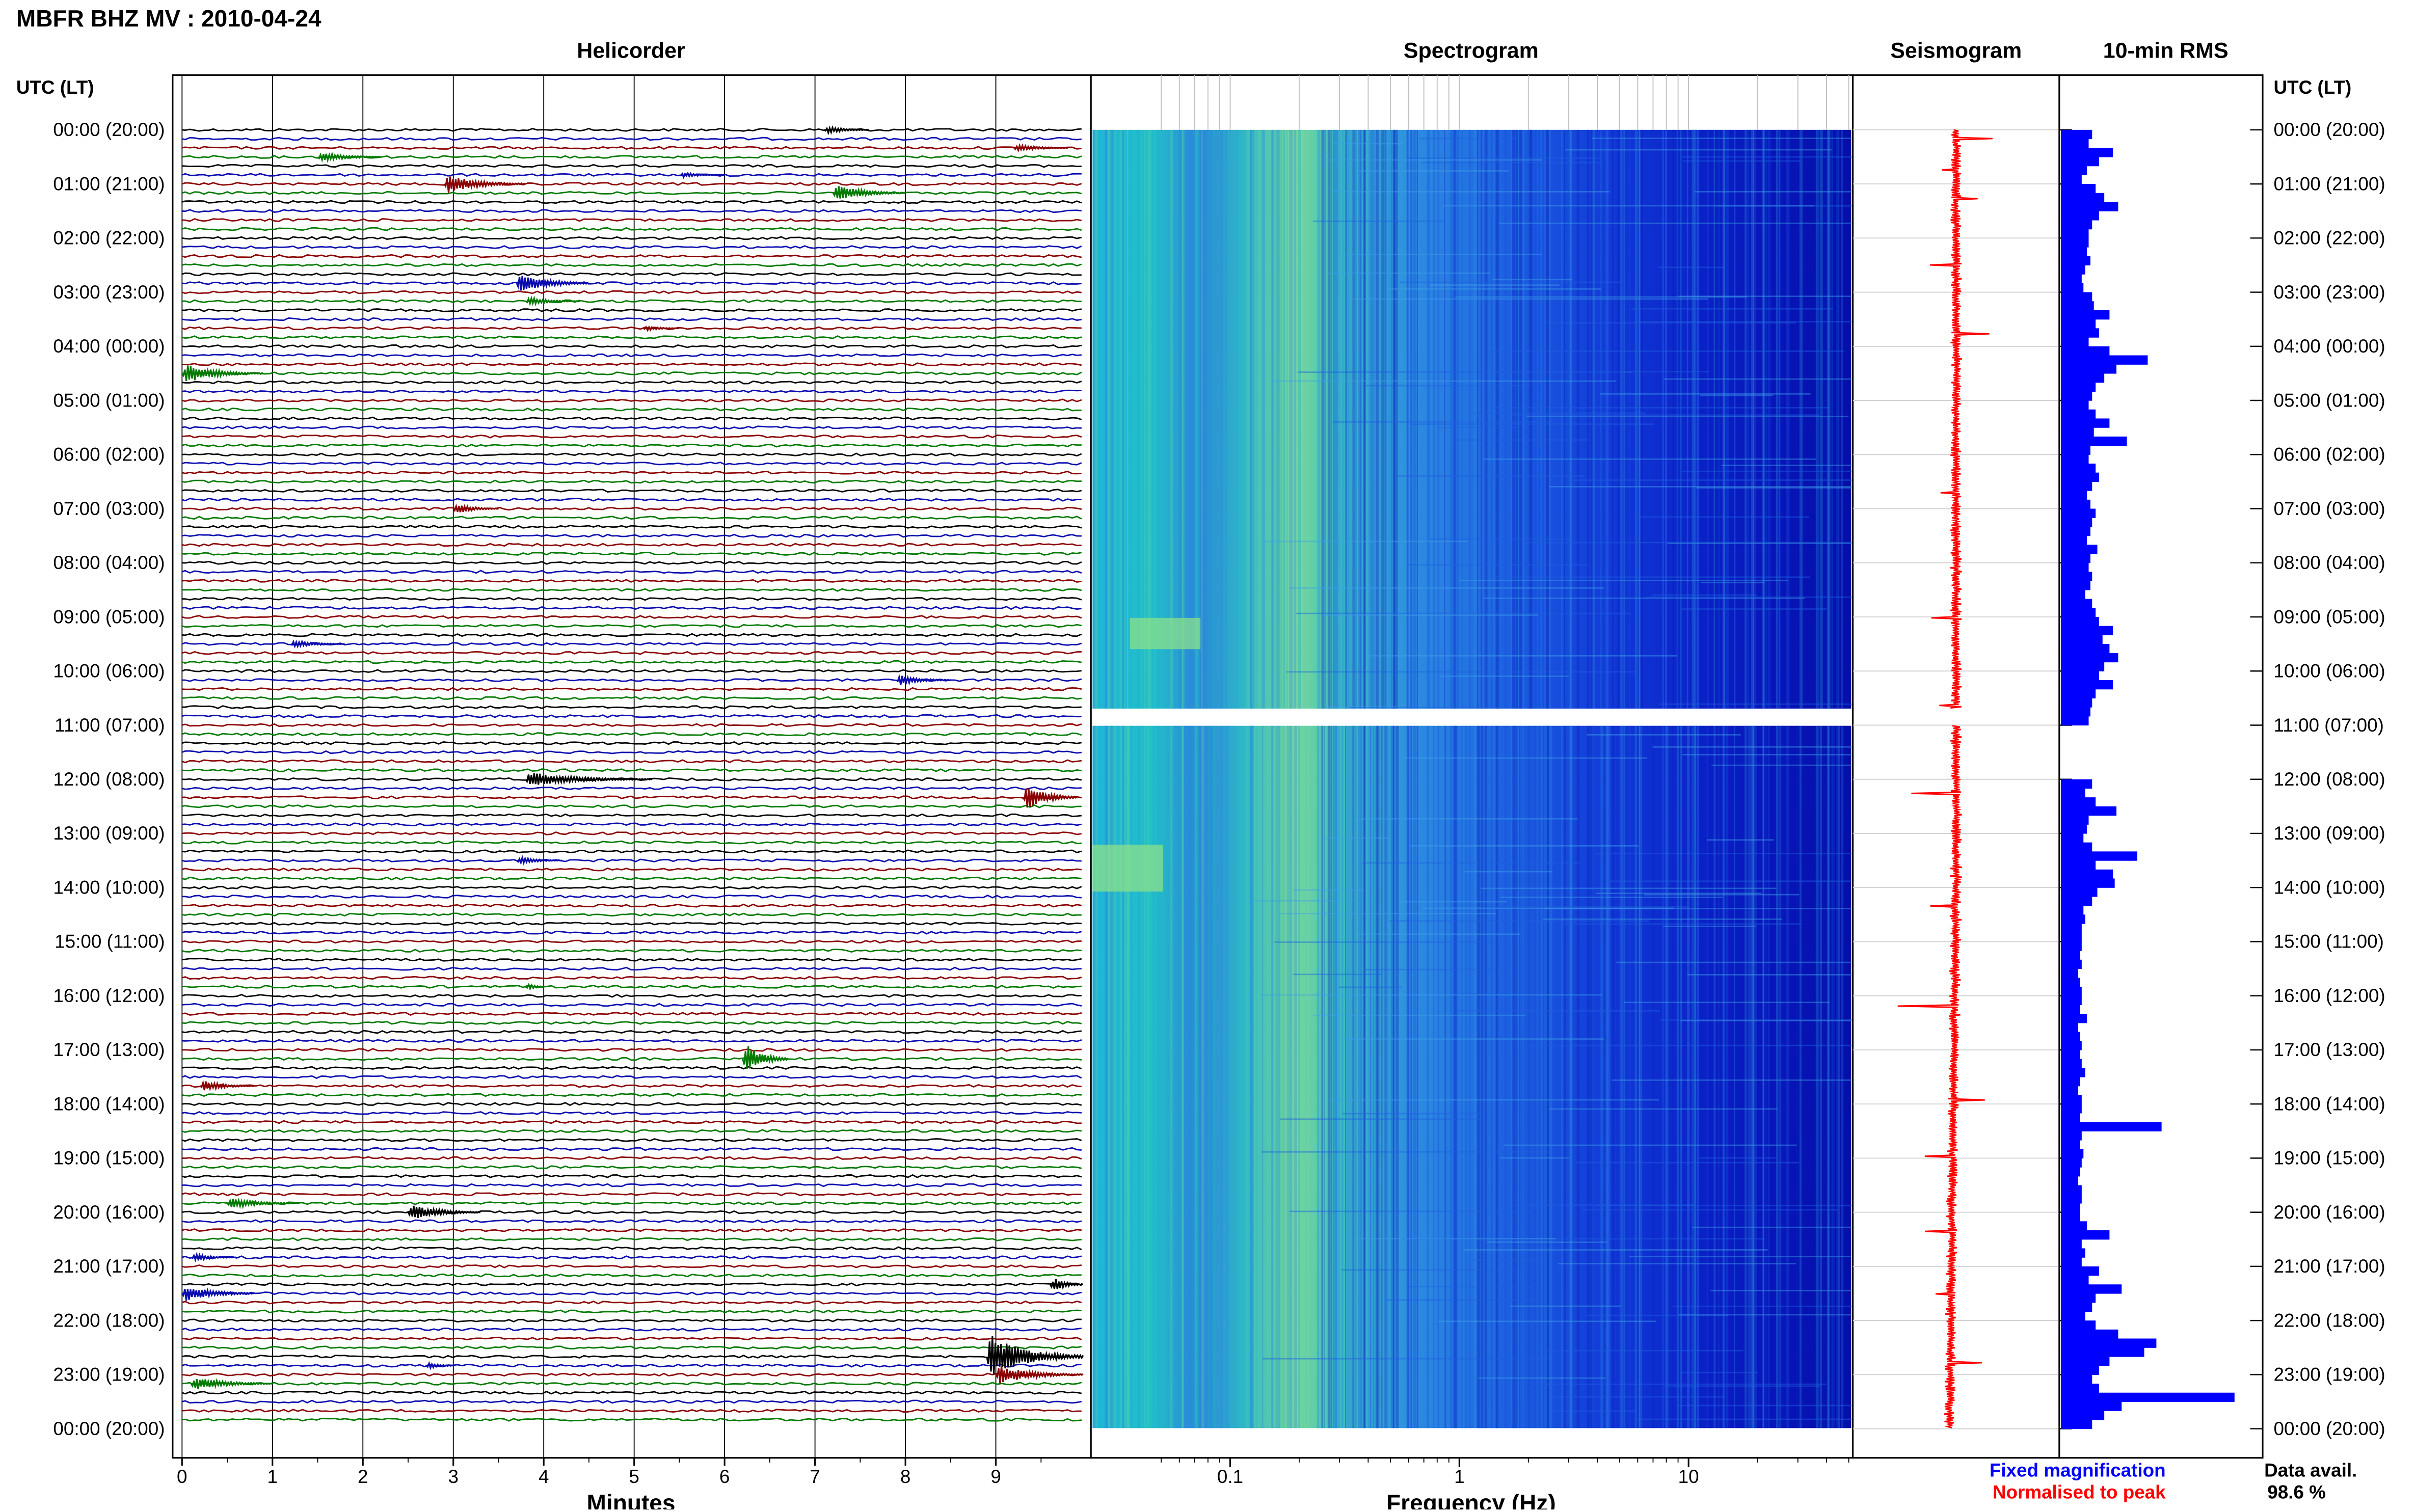 The image size is (2415, 1512). Describe the element at coordinates (109, 509) in the screenshot. I see `time-label-left: 07:00 (03:00)` at that location.